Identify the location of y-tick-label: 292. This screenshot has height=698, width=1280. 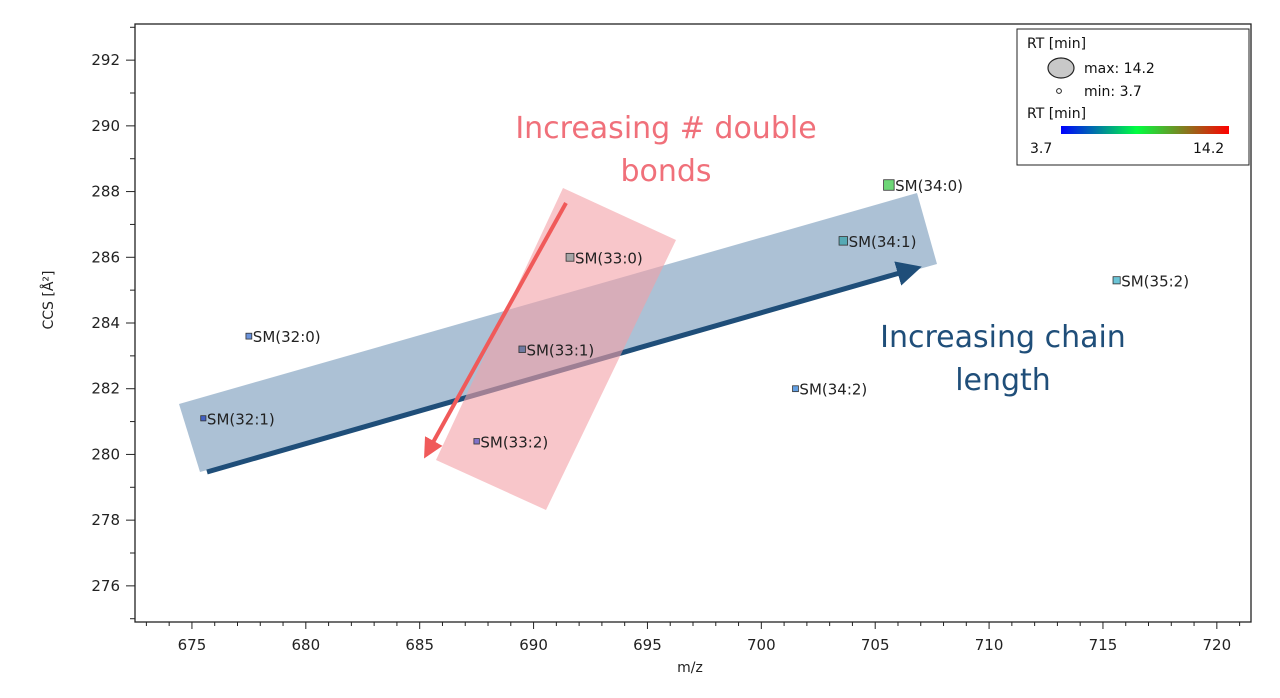
(105, 60).